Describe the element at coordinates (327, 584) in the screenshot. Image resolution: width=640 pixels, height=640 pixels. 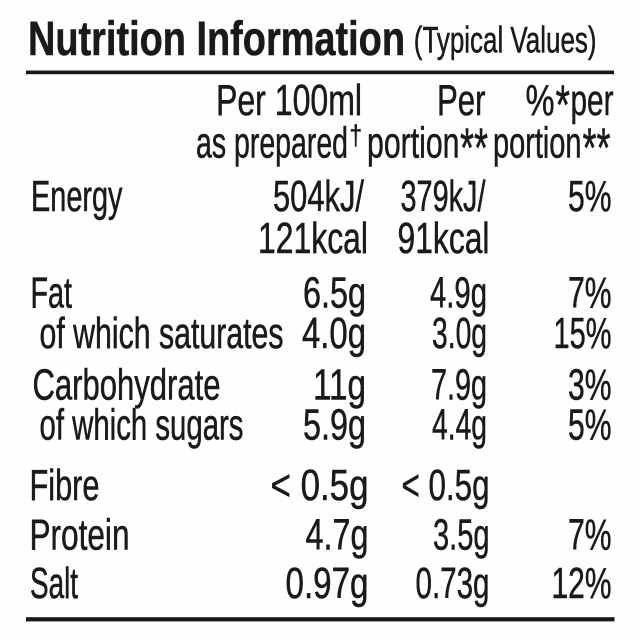
I see `svg-text: 0.97g` at that location.